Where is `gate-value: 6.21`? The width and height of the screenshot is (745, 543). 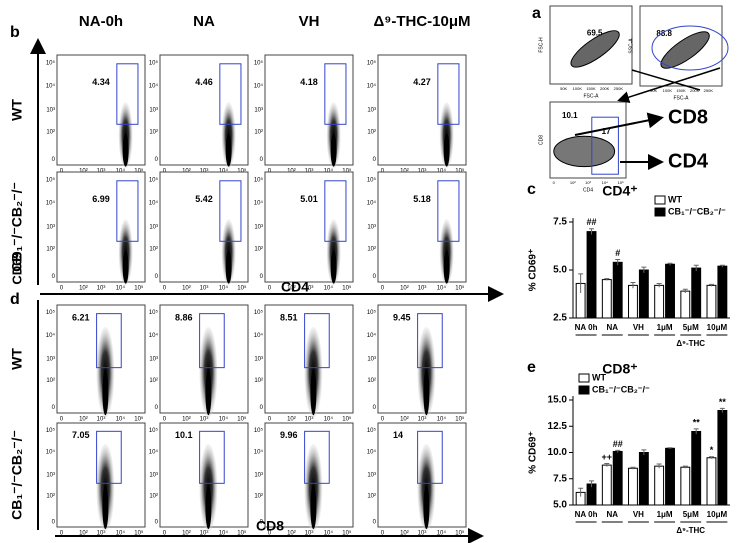 gate-value: 6.21 is located at coordinates (81, 317).